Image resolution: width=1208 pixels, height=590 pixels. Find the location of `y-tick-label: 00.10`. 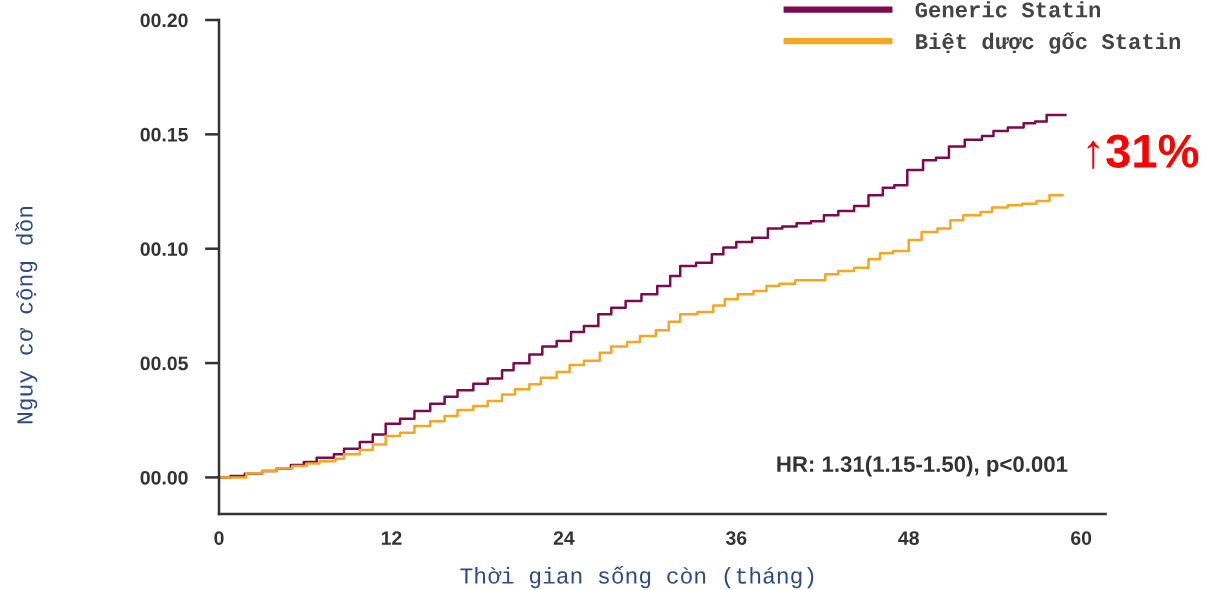

y-tick-label: 00.10 is located at coordinates (164, 249).